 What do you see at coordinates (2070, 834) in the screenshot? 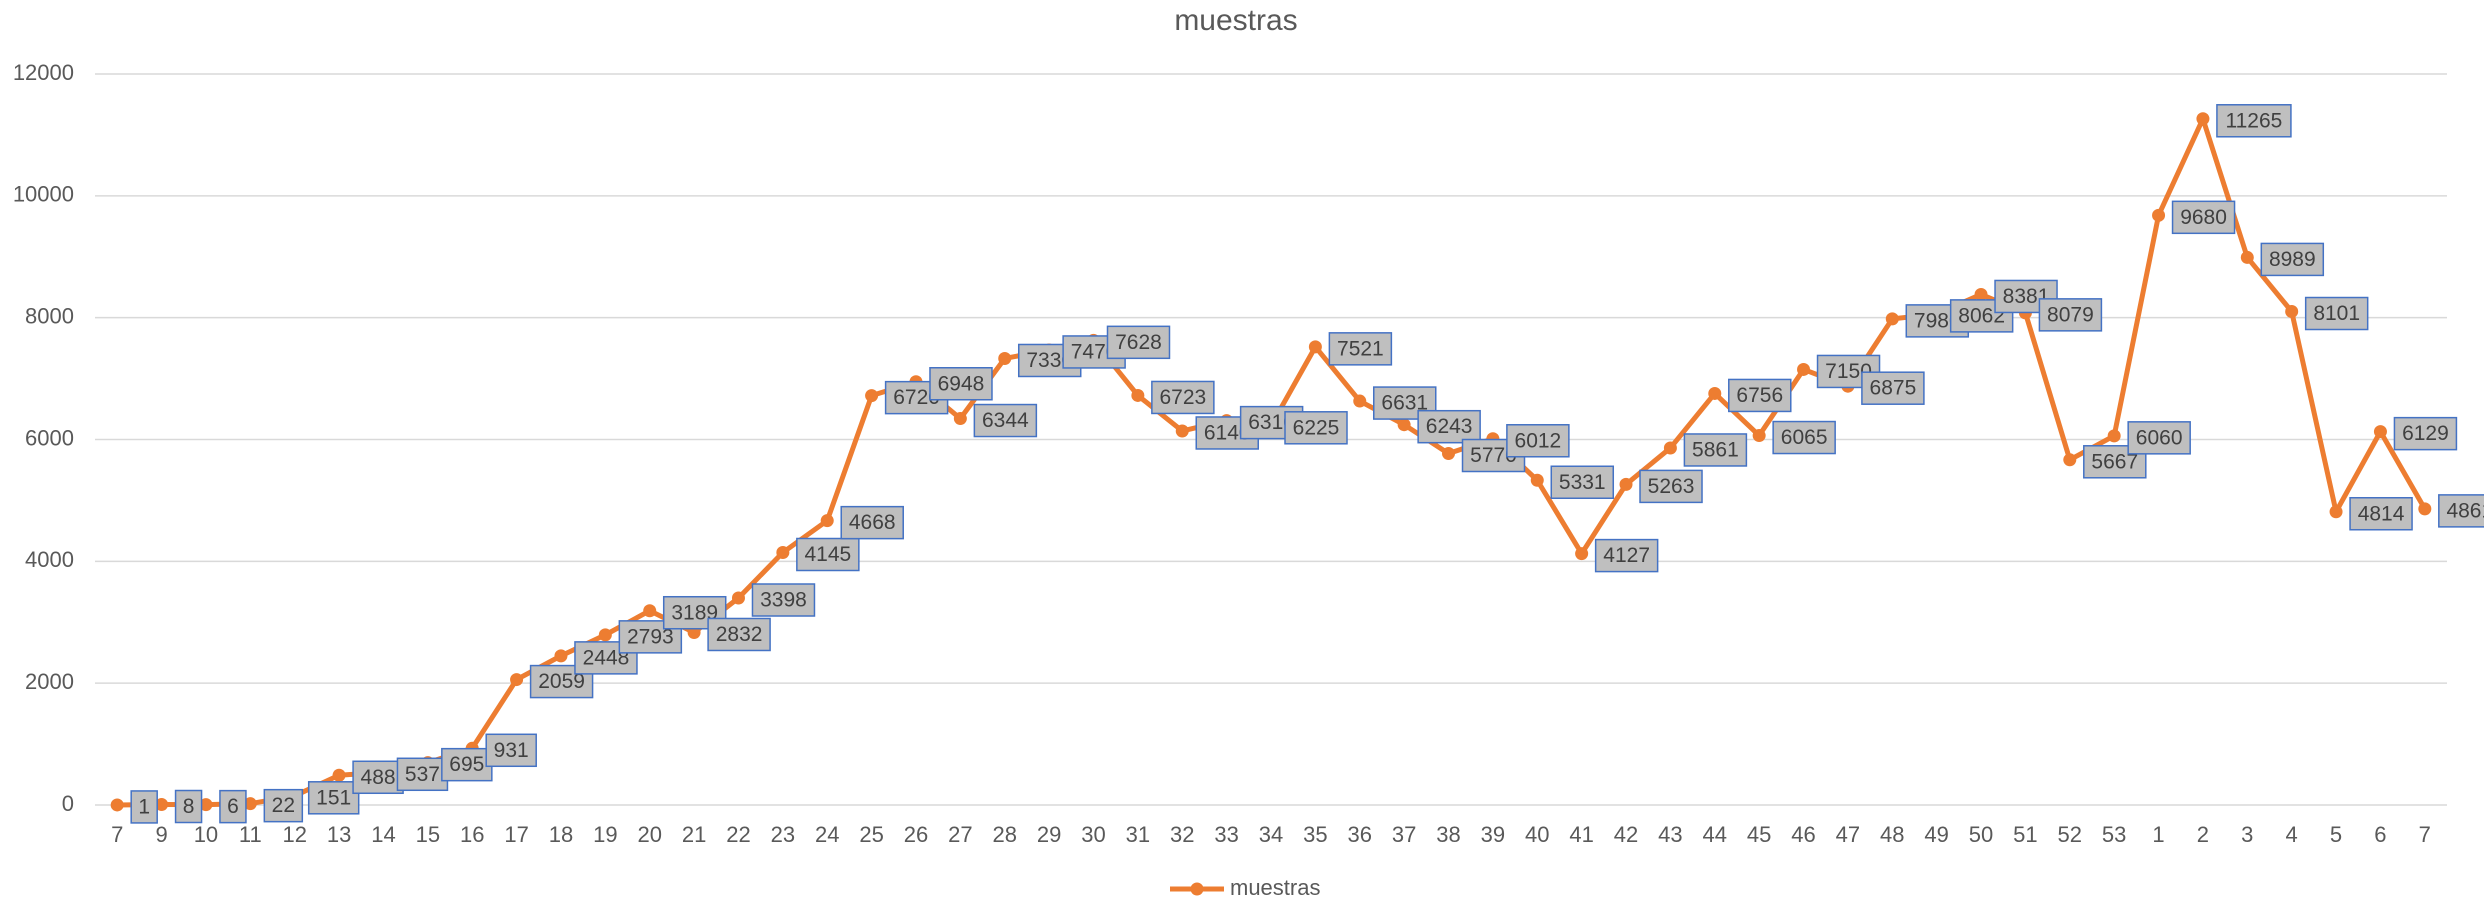
I see `x-tick-label: 52` at bounding box center [2070, 834].